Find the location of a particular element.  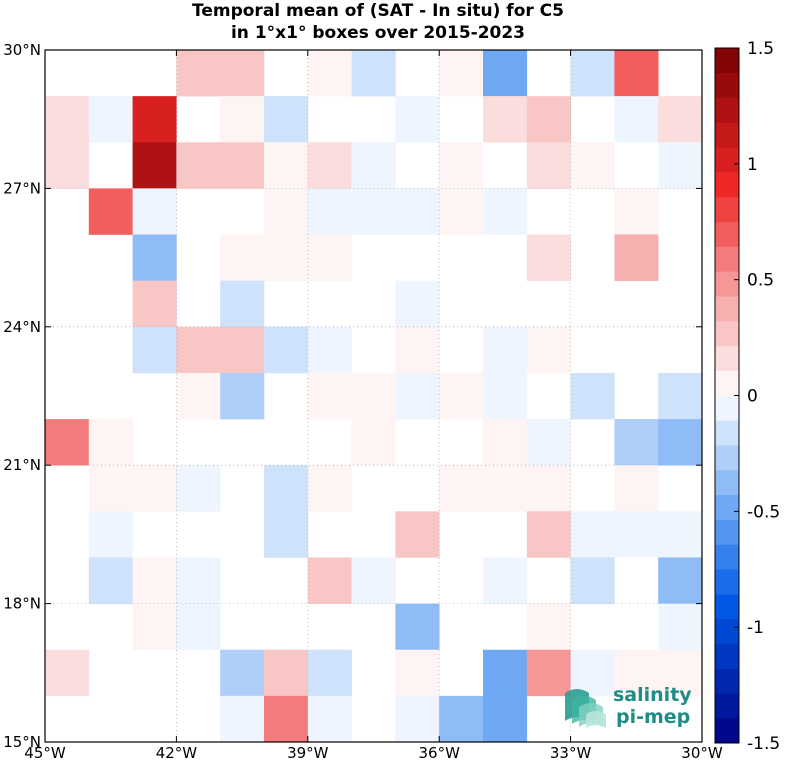

y-tick-label: 15°N is located at coordinates (22, 742).